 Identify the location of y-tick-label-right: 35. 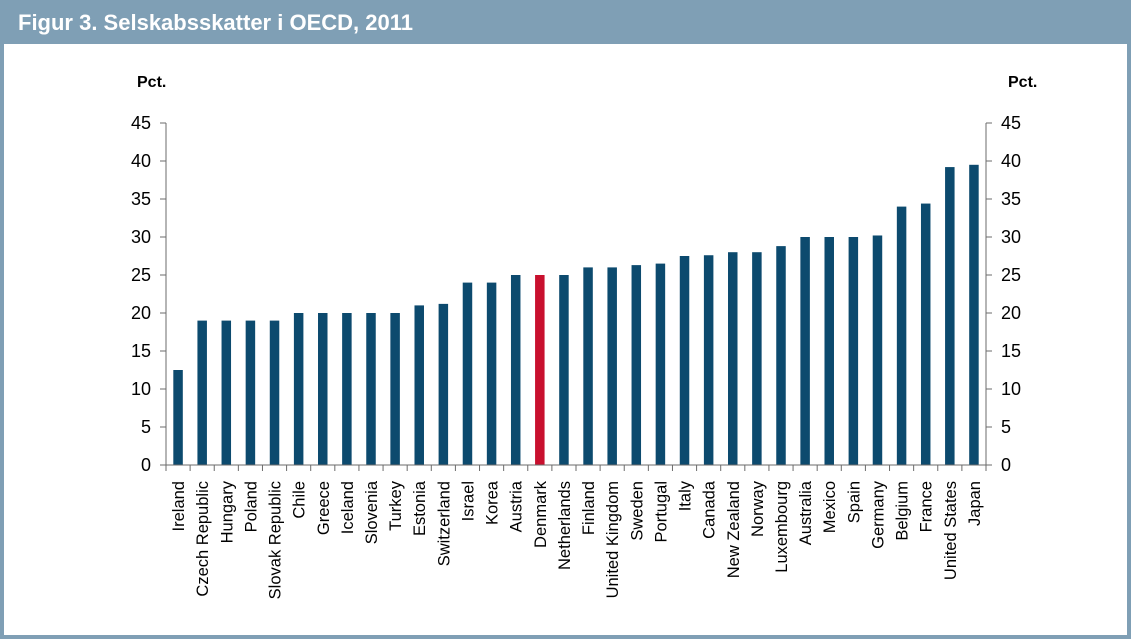
(1011, 199).